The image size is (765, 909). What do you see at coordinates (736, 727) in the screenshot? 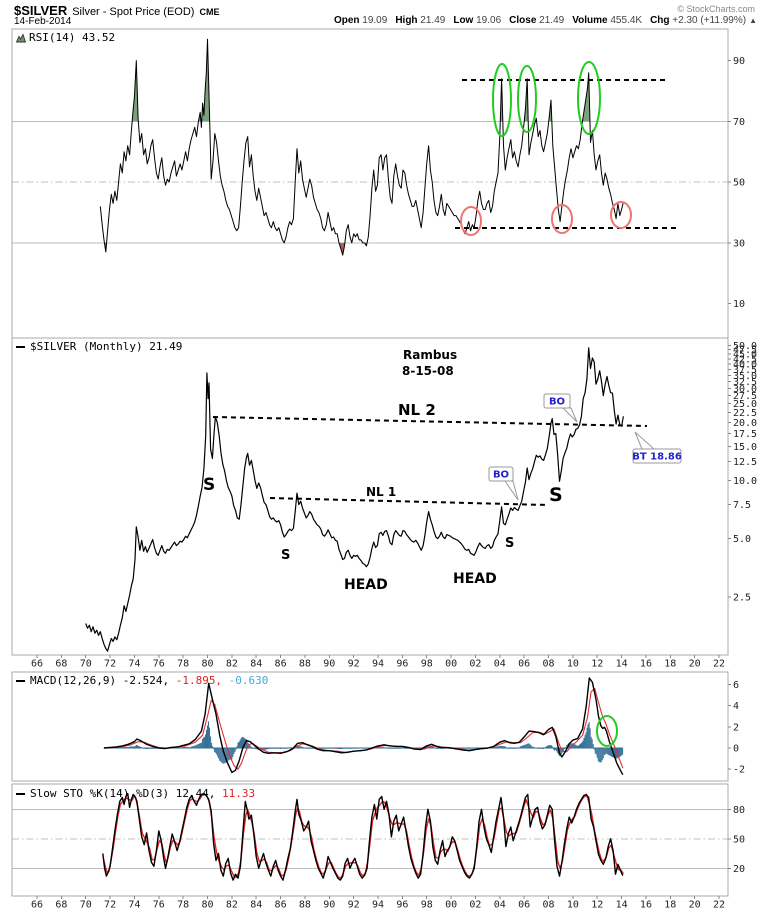
I see `macd-ytick-label: 2` at bounding box center [736, 727].